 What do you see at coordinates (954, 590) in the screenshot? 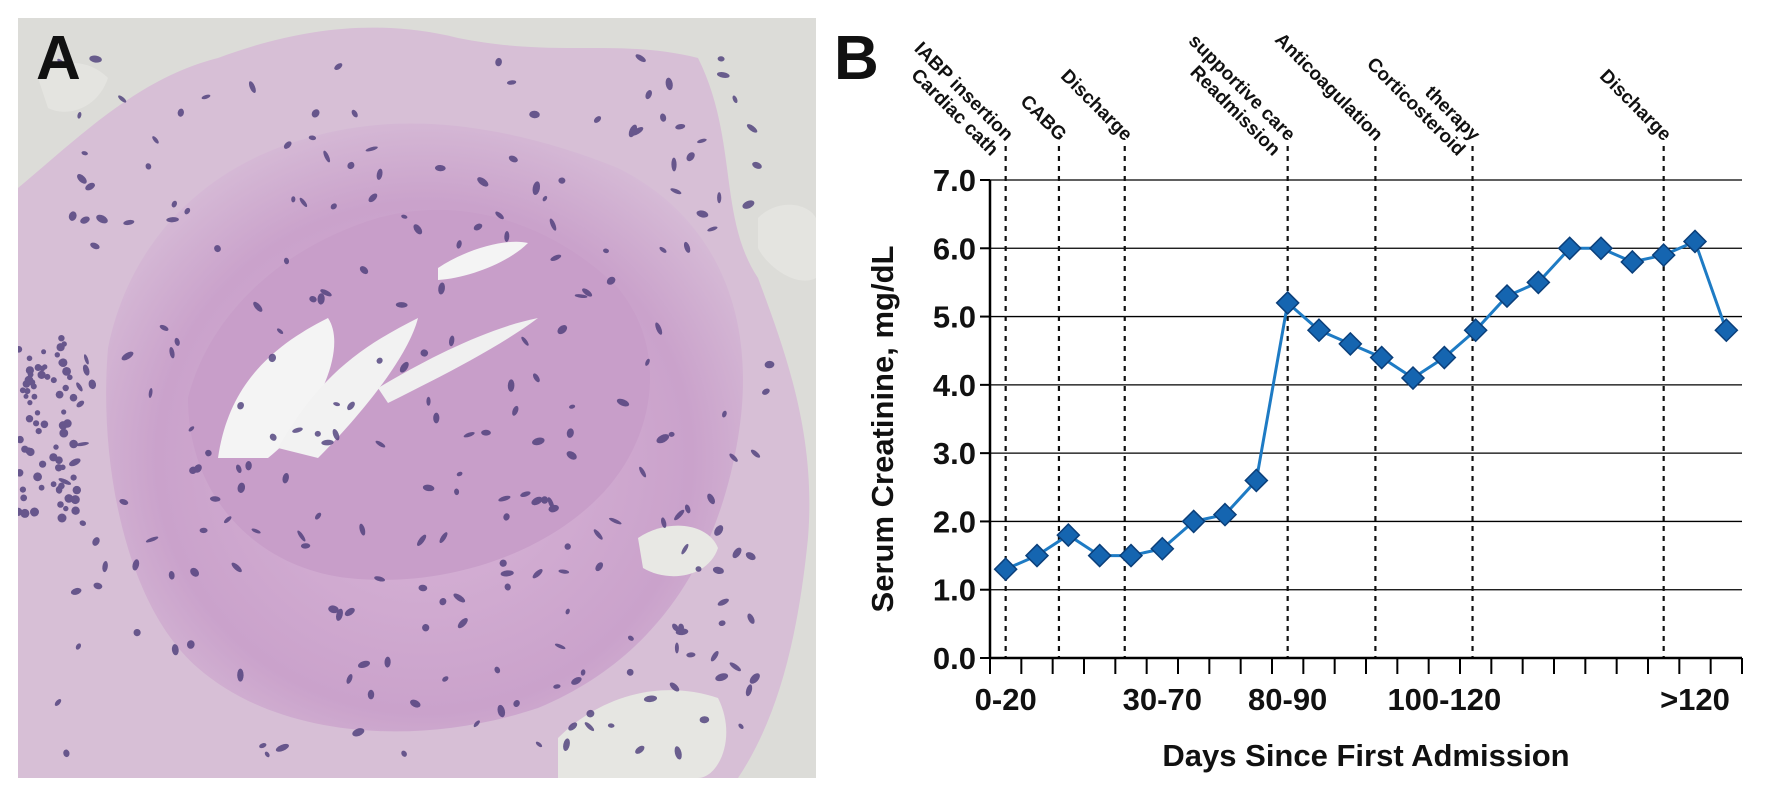
I see `y-tick-label: 1.0` at bounding box center [954, 590].